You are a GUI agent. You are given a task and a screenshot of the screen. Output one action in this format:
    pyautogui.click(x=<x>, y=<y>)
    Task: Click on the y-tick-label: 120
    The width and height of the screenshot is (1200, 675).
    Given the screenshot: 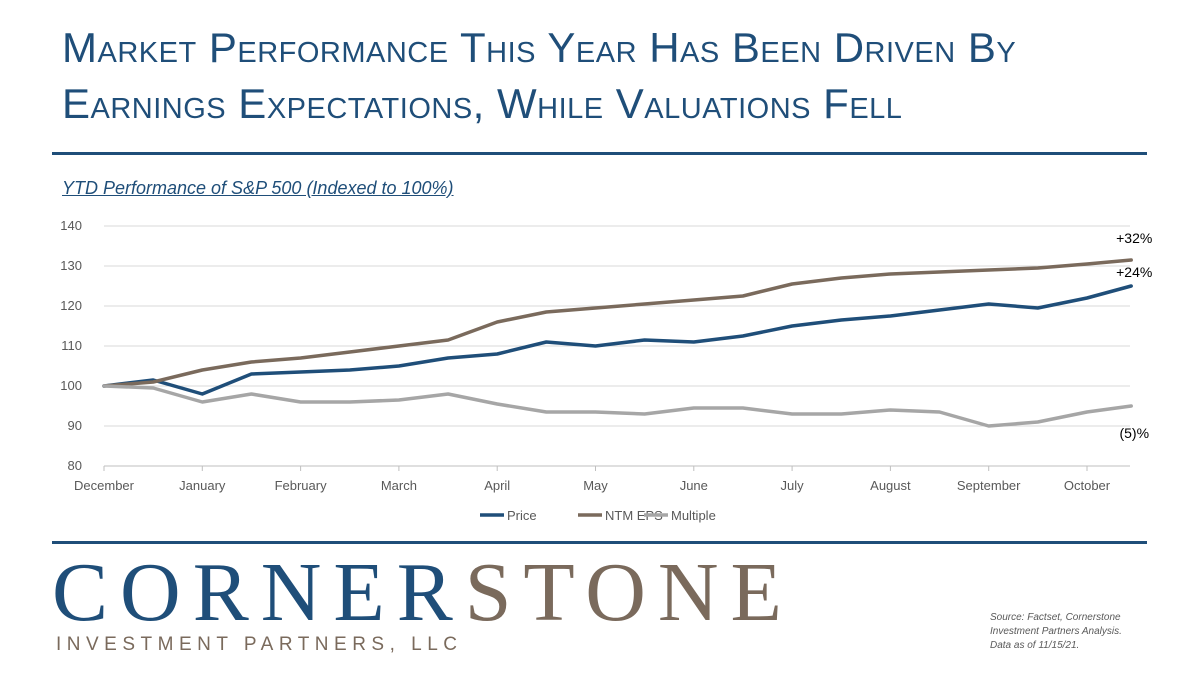 What is the action you would take?
    pyautogui.click(x=71, y=305)
    